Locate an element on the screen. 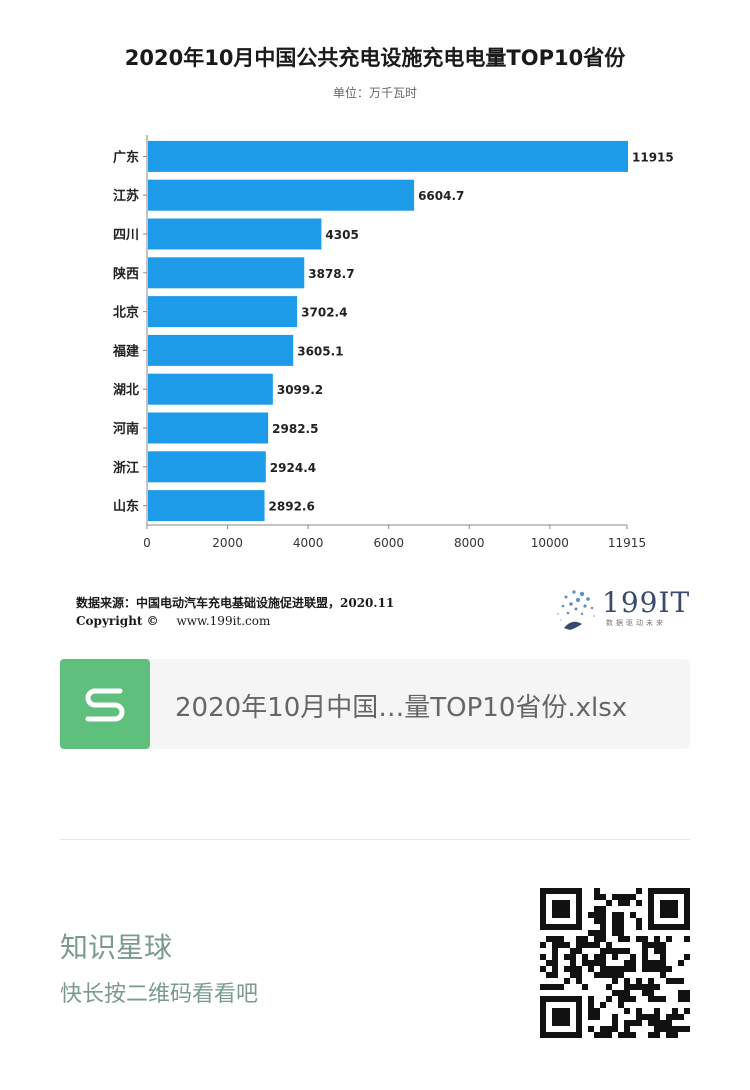 The height and width of the screenshot is (1090, 750). x-tick-label: 2000 is located at coordinates (227, 543).